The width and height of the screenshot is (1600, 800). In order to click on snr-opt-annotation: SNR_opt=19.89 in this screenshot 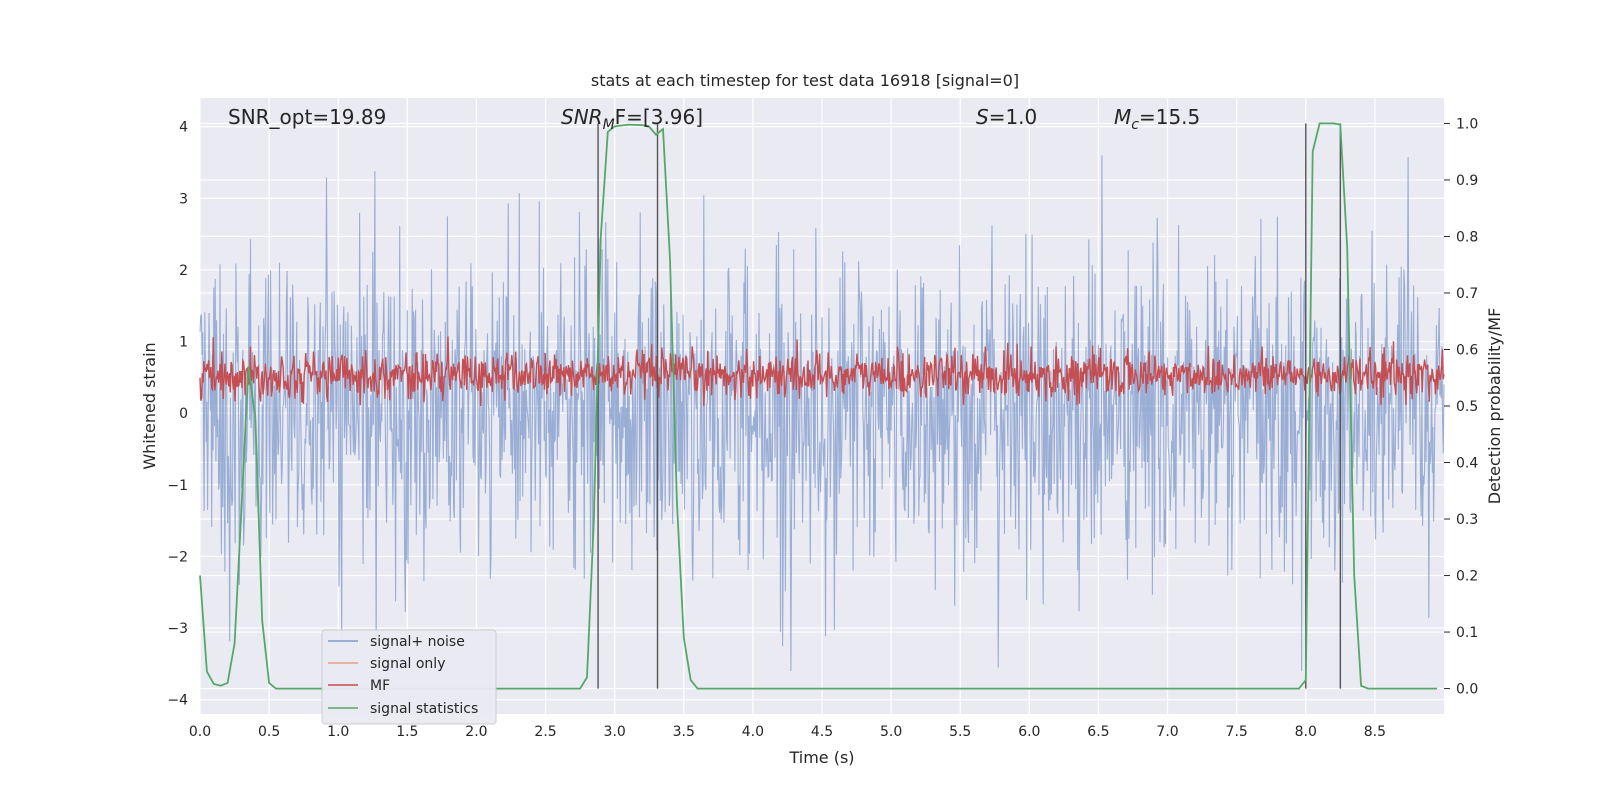, I will do `click(307, 117)`.